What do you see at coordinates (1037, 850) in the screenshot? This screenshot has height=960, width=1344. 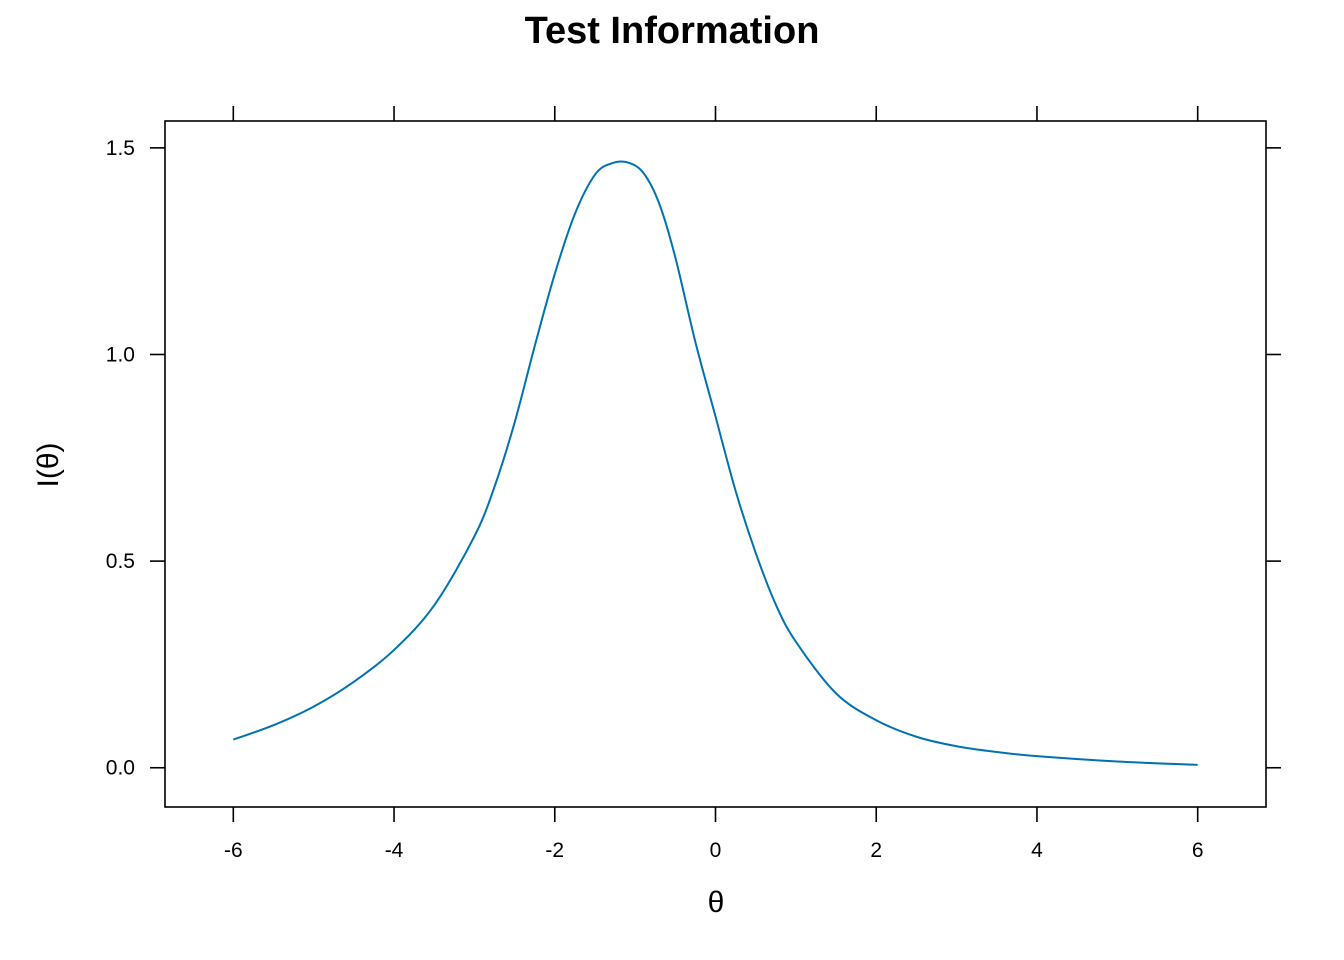 I see `x-tick-label: 4` at bounding box center [1037, 850].